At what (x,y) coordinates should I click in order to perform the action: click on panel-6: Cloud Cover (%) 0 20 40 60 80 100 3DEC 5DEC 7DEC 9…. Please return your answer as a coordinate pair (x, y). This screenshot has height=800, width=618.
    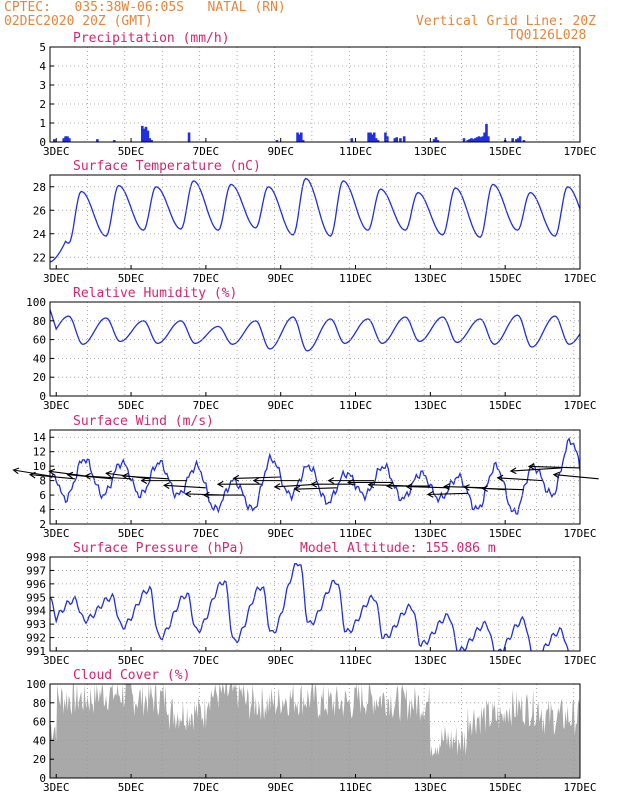
    Looking at the image, I should click on (311, 731).